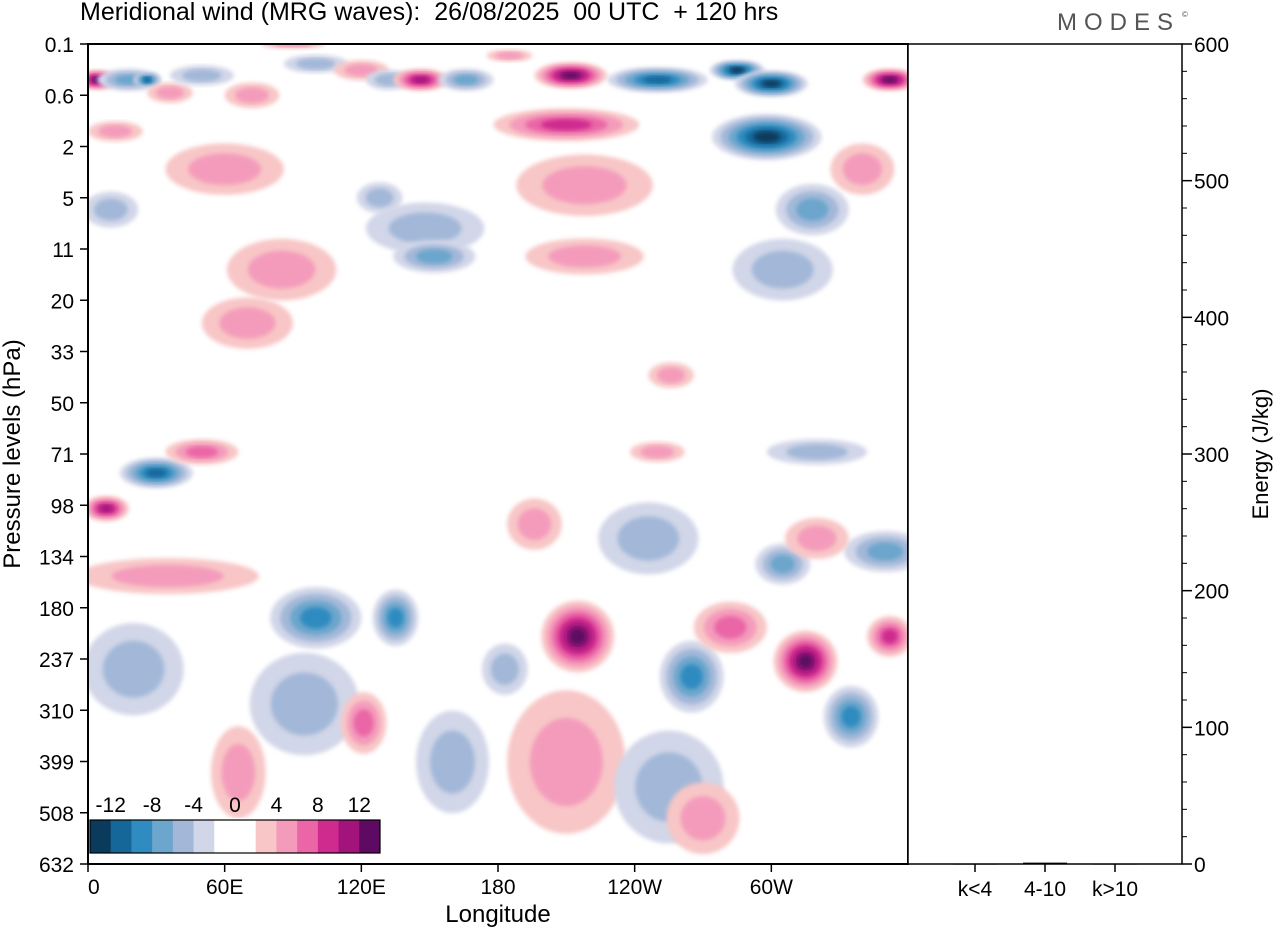 This screenshot has width=1280, height=930. What do you see at coordinates (318, 805) in the screenshot?
I see `colorbar-label: 8` at bounding box center [318, 805].